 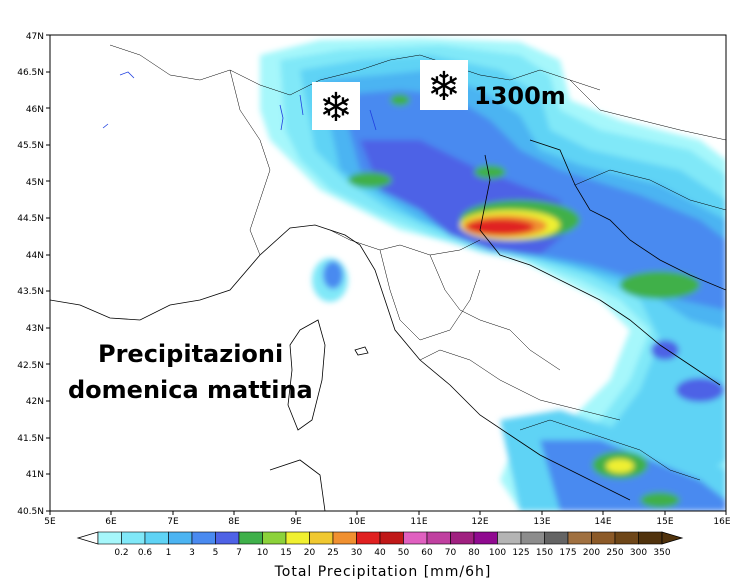 I want to click on lat-tick-marks, so click(x=48, y=273).